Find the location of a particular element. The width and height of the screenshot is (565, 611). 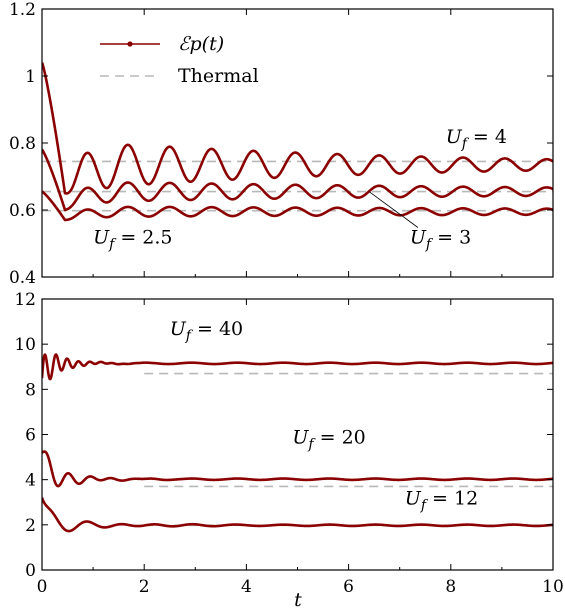

y-tick-label-5: 10 is located at coordinates (25, 345).